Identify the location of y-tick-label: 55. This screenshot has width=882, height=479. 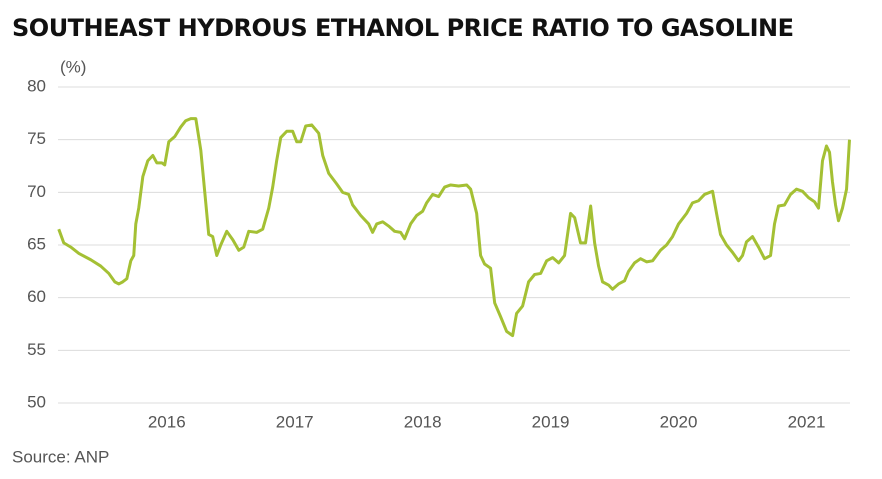
(36, 349).